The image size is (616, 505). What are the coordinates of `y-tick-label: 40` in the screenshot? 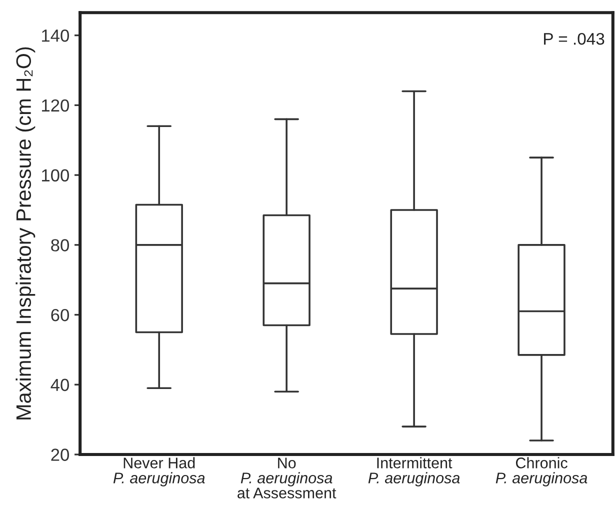 It's located at (59, 385).